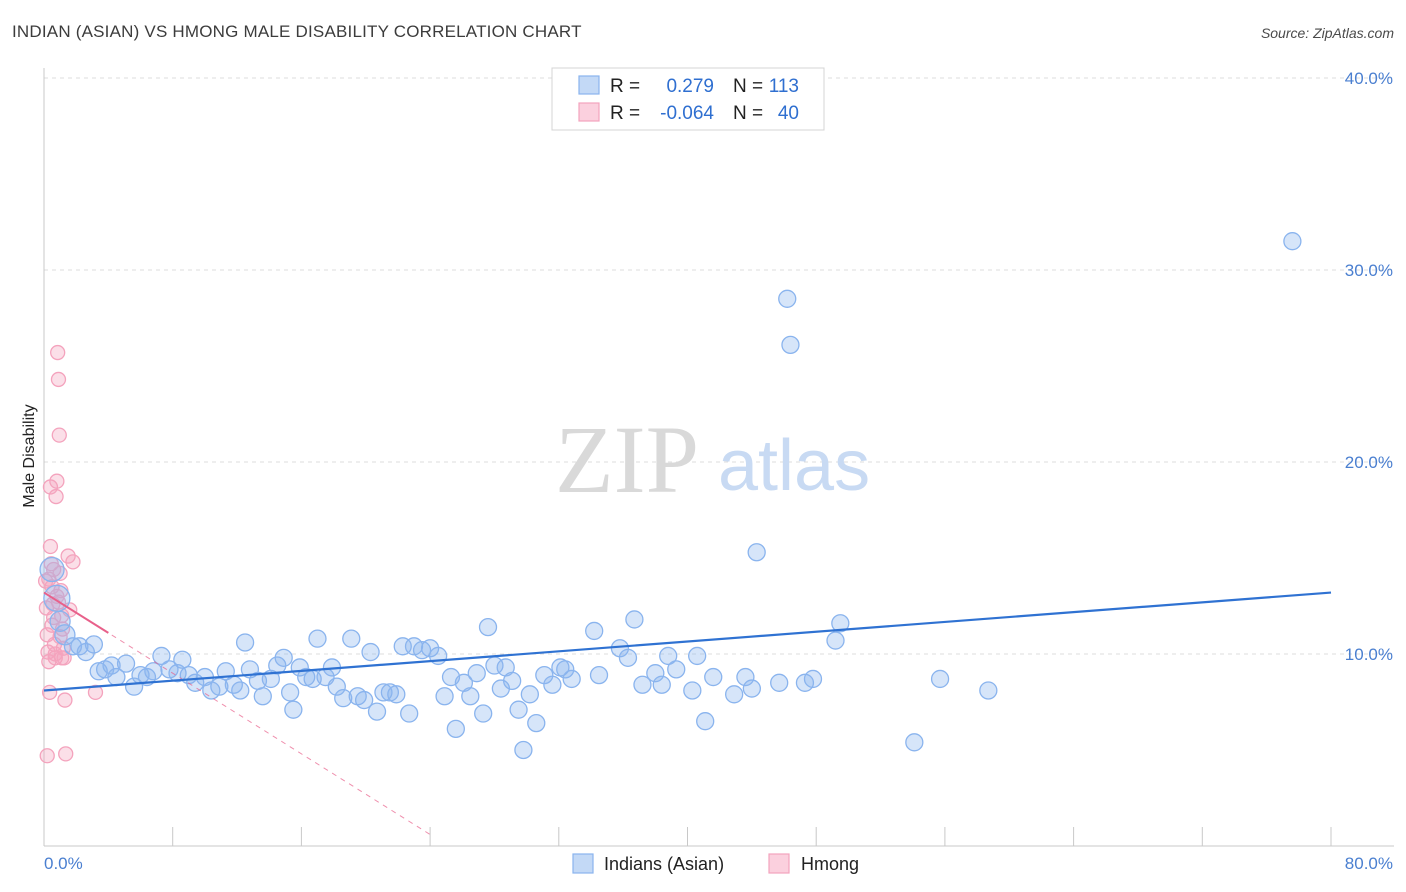 The height and width of the screenshot is (892, 1406). I want to click on x-tick-label-0: 0.0%, so click(63, 863).